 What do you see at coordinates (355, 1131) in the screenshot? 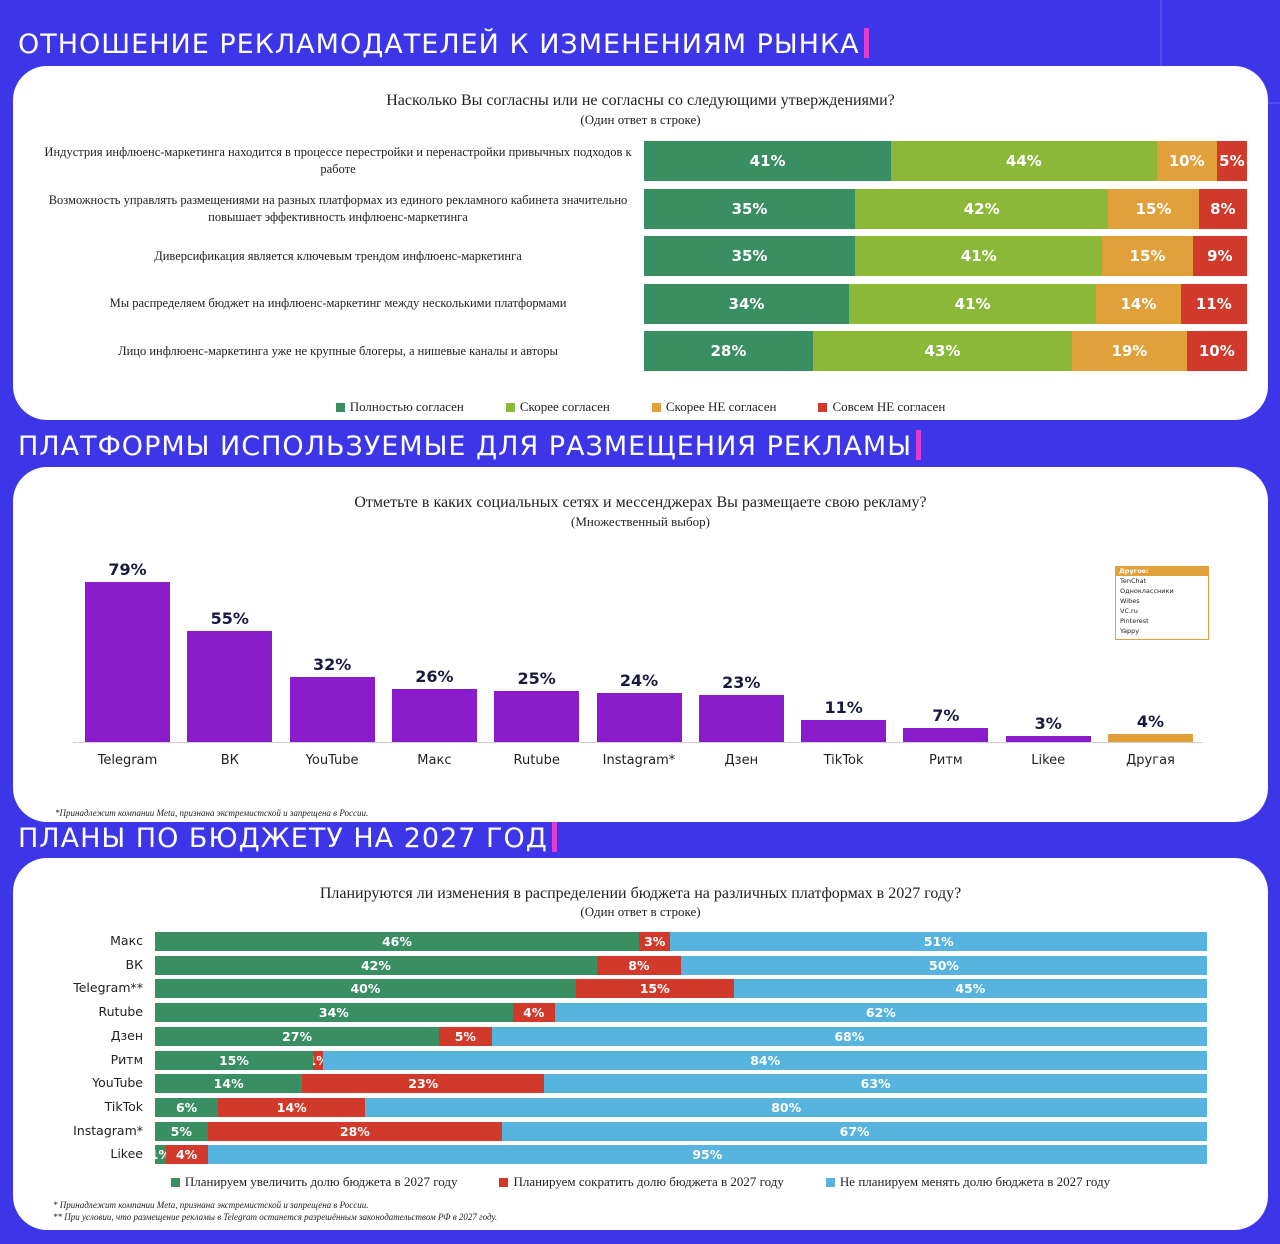
I see `chart3-segment: 28%` at bounding box center [355, 1131].